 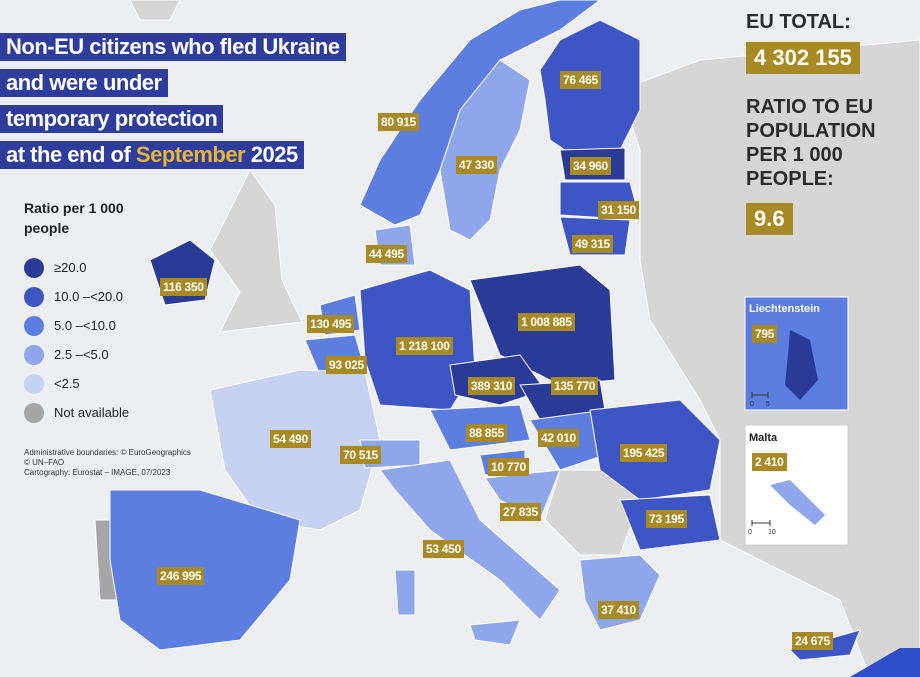 What do you see at coordinates (360, 455) in the screenshot?
I see `map-value-label: 70 515` at bounding box center [360, 455].